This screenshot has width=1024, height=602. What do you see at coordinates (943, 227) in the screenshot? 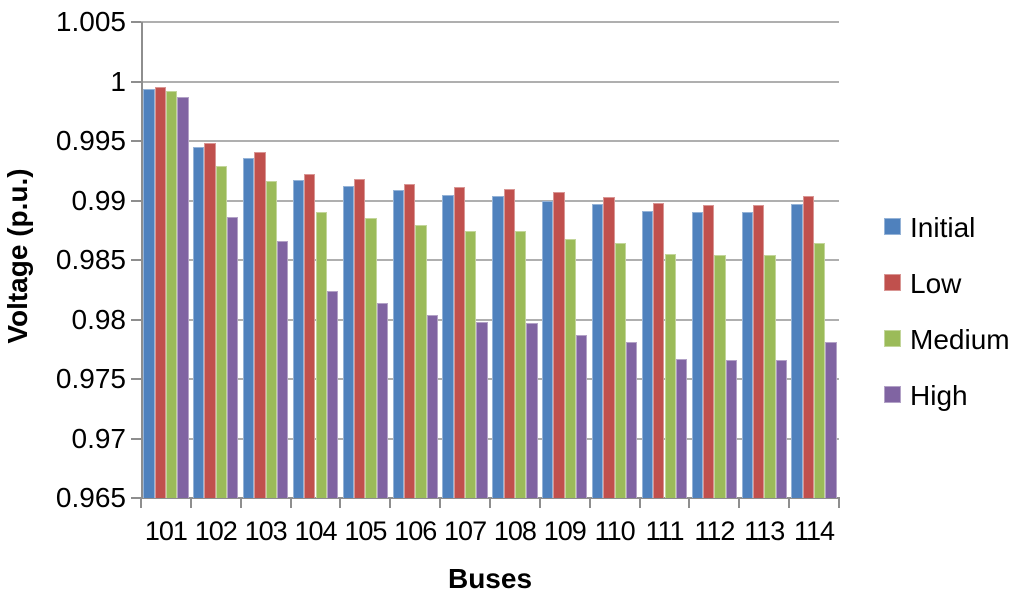
I see `legend-label: Initial` at bounding box center [943, 227].